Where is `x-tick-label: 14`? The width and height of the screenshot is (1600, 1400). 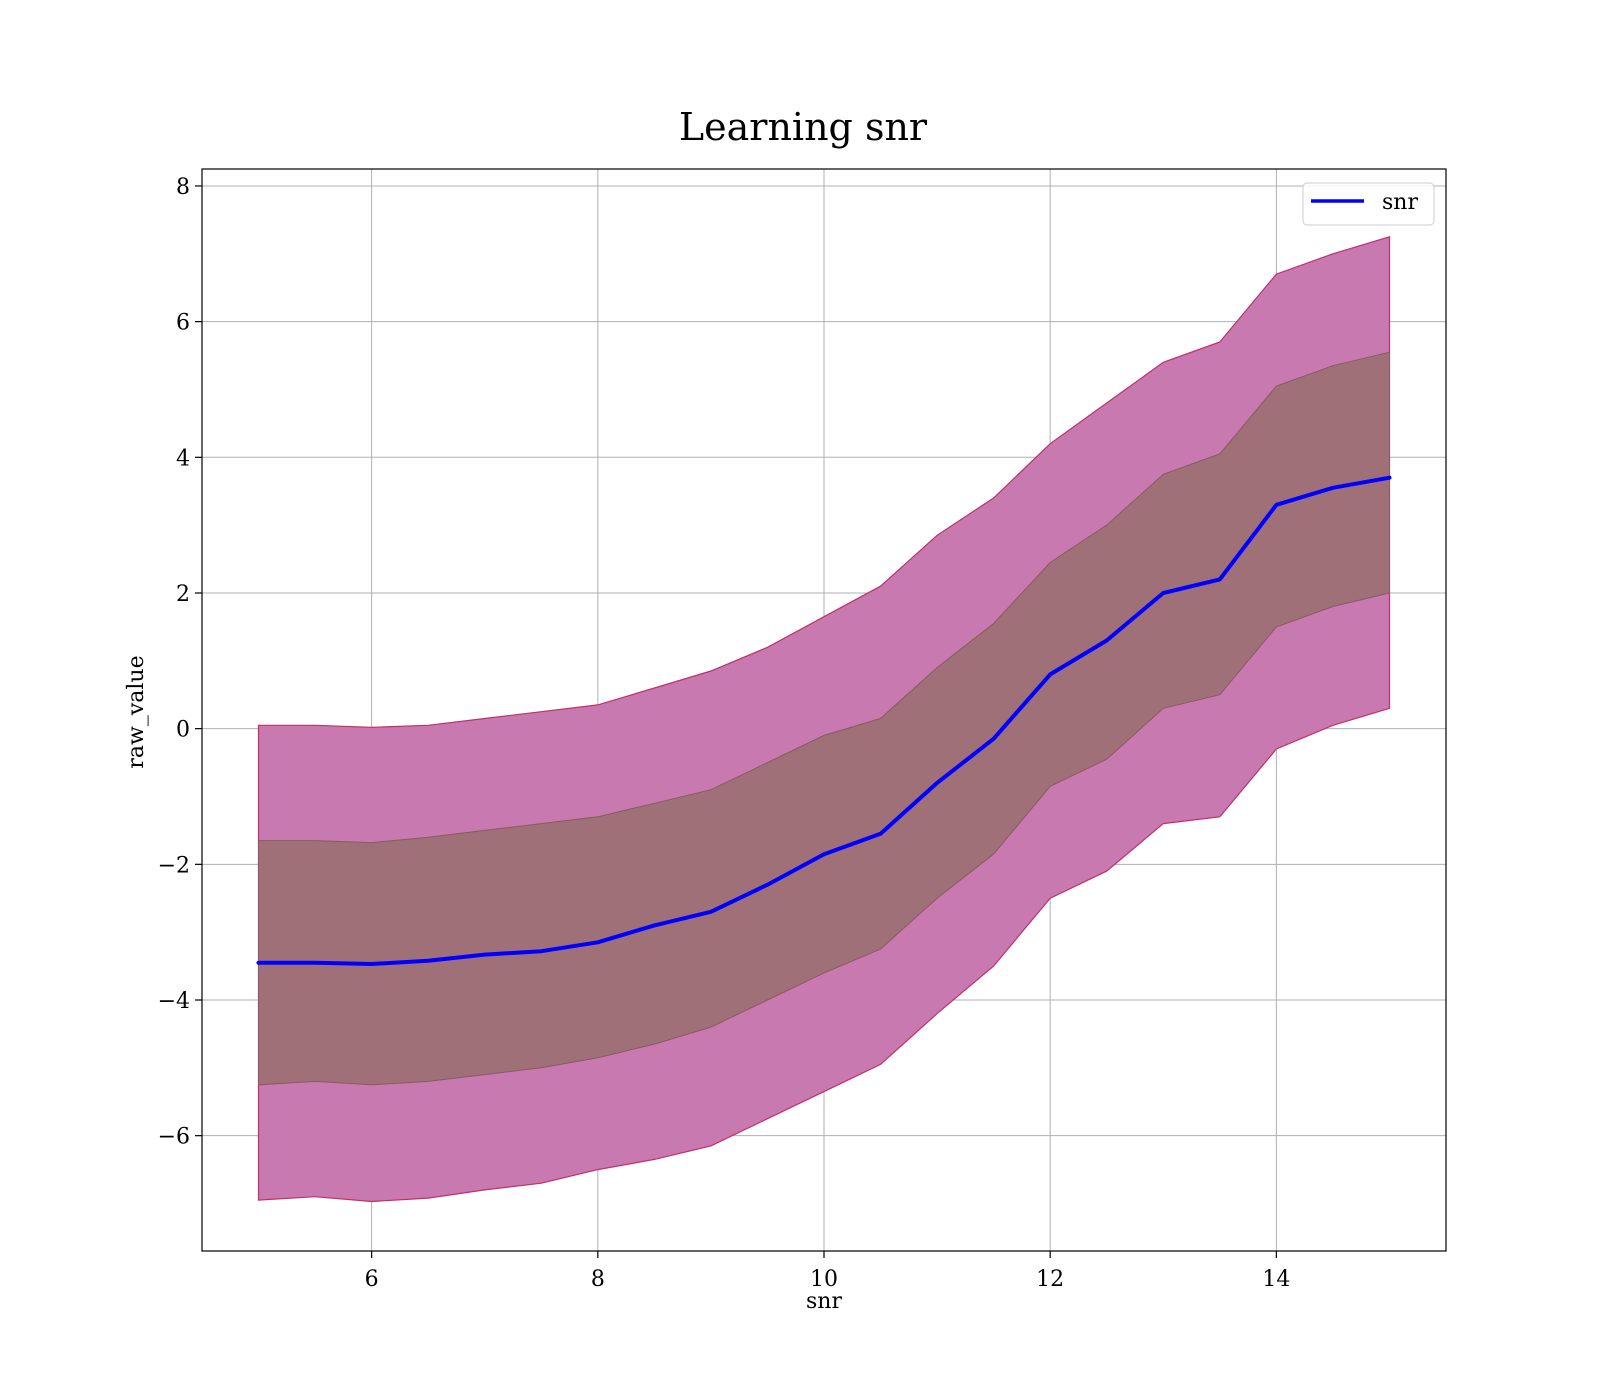 x-tick-label: 14 is located at coordinates (1276, 1279).